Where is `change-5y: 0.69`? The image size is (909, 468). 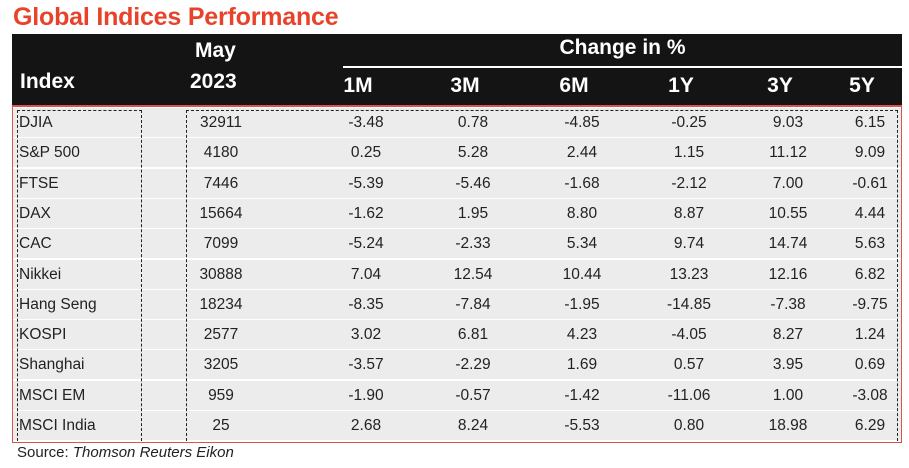
change-5y: 0.69 is located at coordinates (870, 365).